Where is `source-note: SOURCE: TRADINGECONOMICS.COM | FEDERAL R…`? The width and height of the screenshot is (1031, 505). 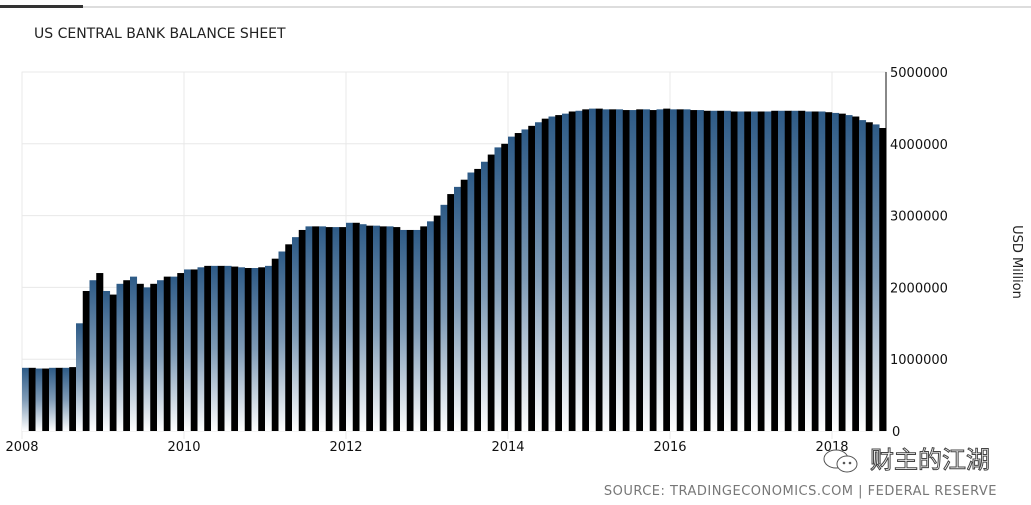 source-note: SOURCE: TRADINGECONOMICS.COM | FEDERAL R… is located at coordinates (800, 491).